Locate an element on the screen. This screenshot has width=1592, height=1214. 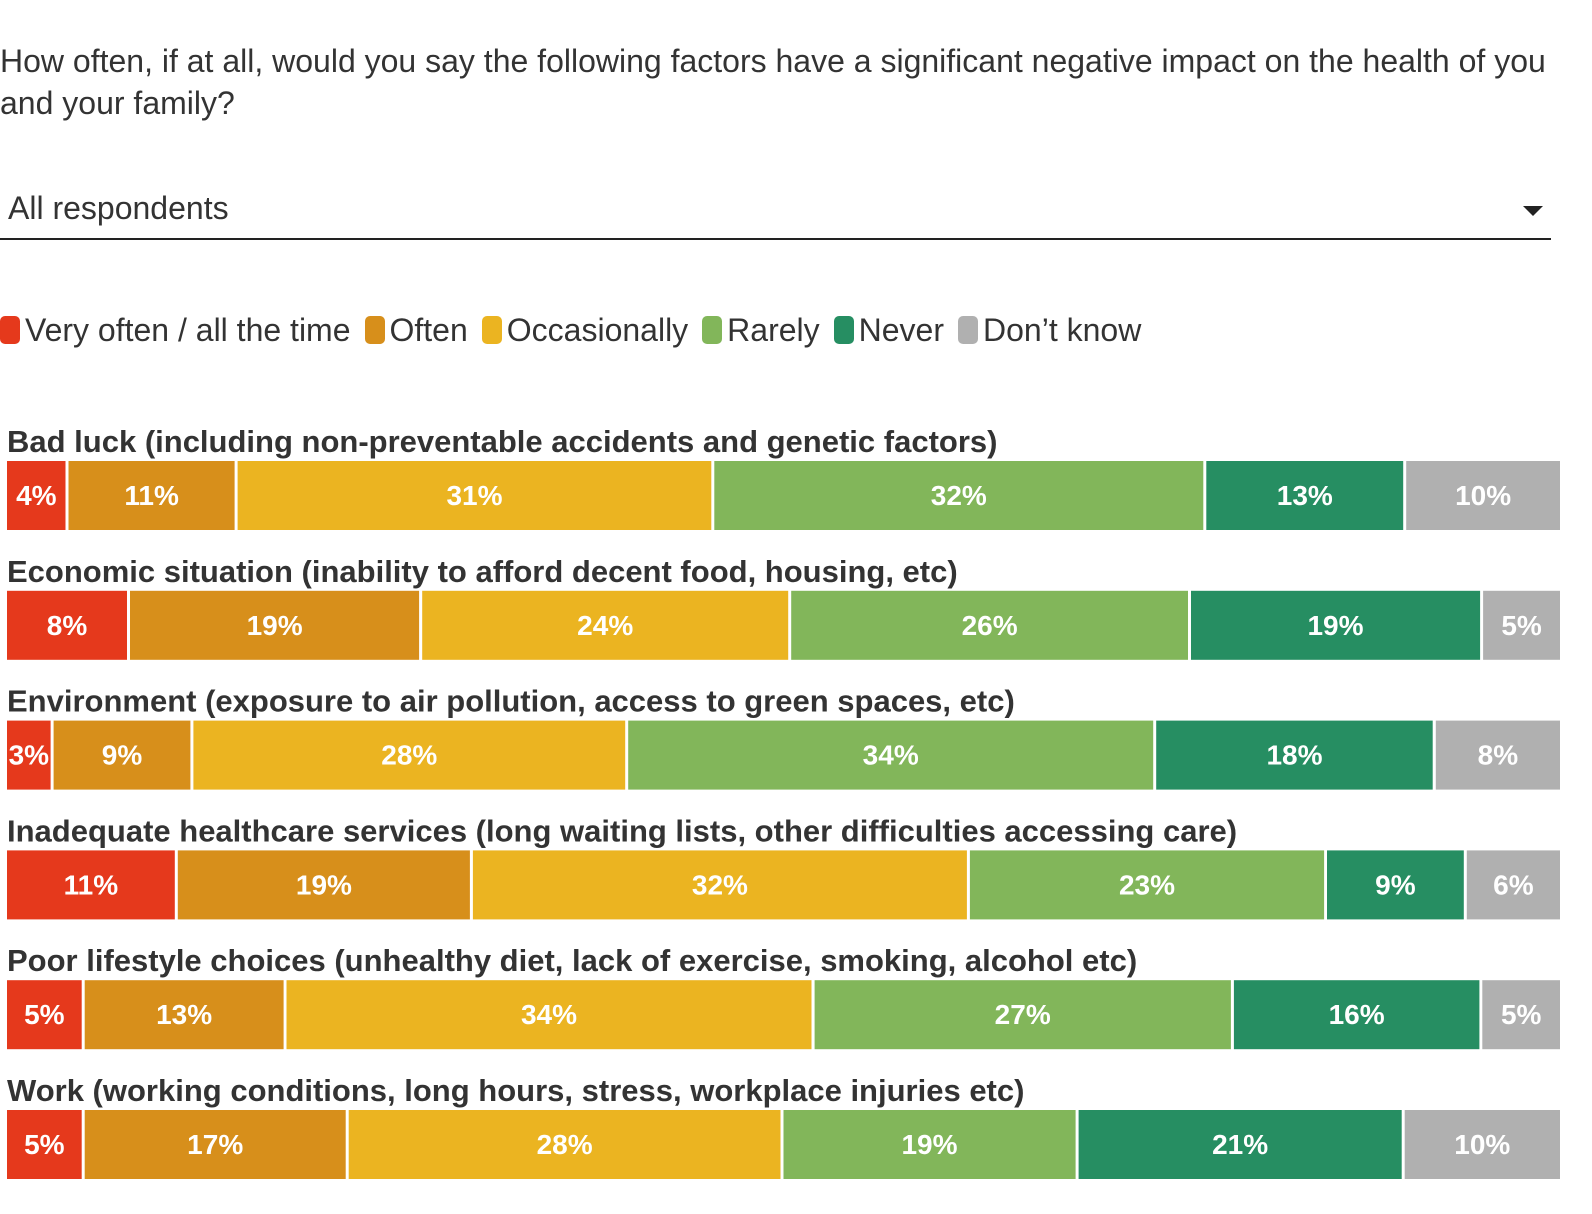
respondent-filter-value: All respondents is located at coordinates (118, 208).